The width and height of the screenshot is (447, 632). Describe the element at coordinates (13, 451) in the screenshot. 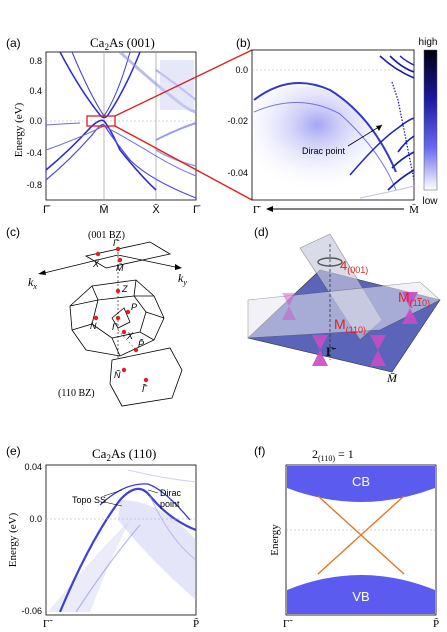

I see `panel-e-label: (e)` at that location.